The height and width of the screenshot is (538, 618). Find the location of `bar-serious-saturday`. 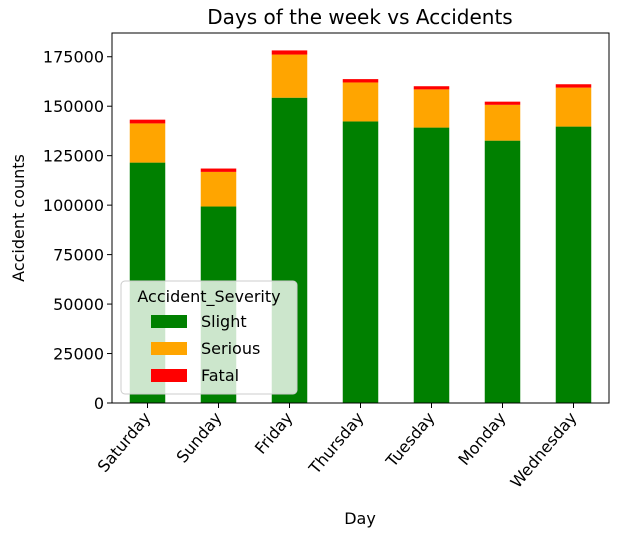

bar-serious-saturday is located at coordinates (147, 143).